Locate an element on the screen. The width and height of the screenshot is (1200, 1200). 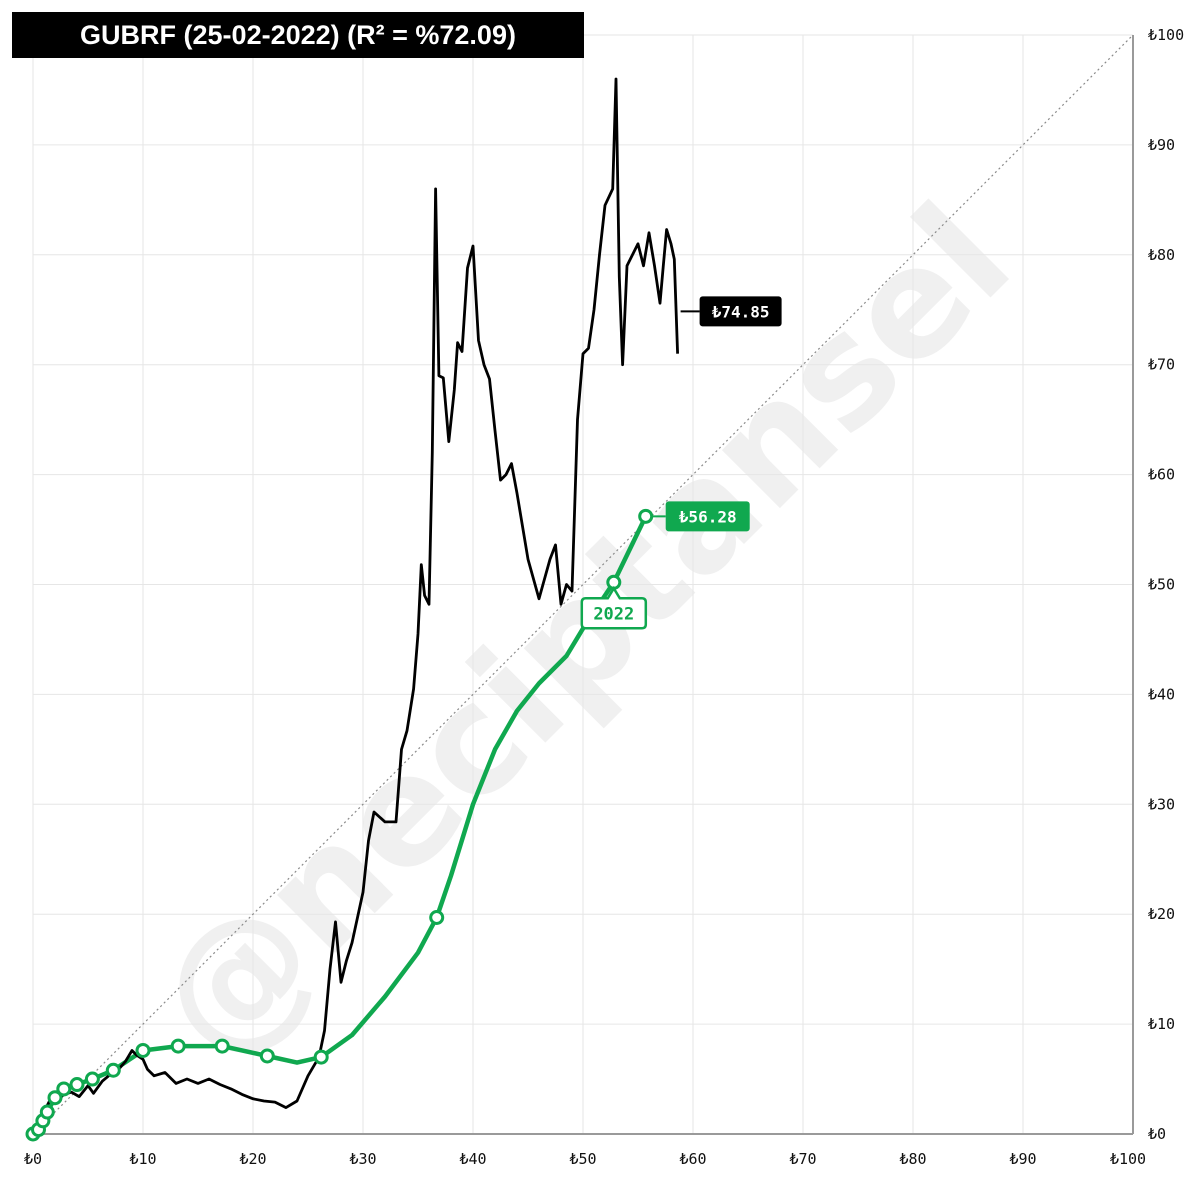
year-callout-label: 2022 is located at coordinates (613, 614).